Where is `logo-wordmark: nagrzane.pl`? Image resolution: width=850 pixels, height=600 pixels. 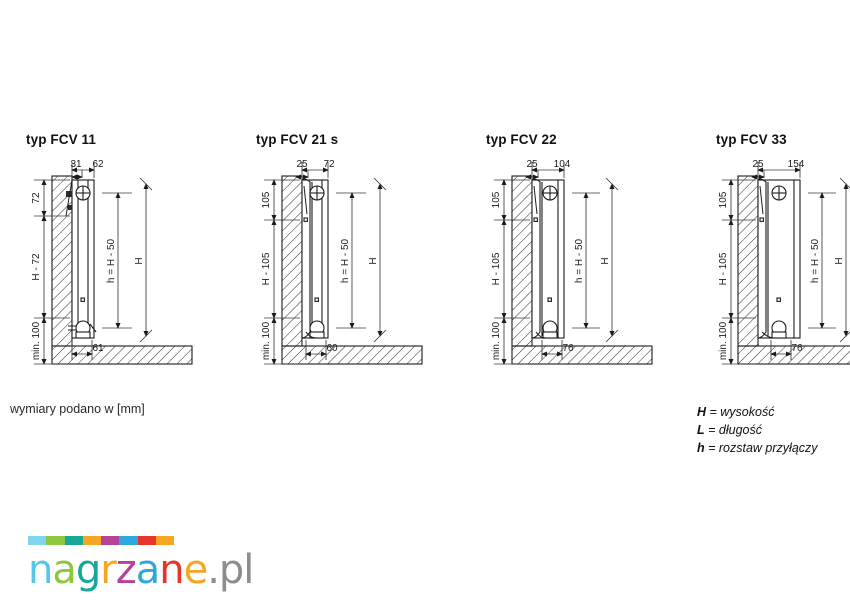 logo-wordmark: nagrzane.pl is located at coordinates (141, 570).